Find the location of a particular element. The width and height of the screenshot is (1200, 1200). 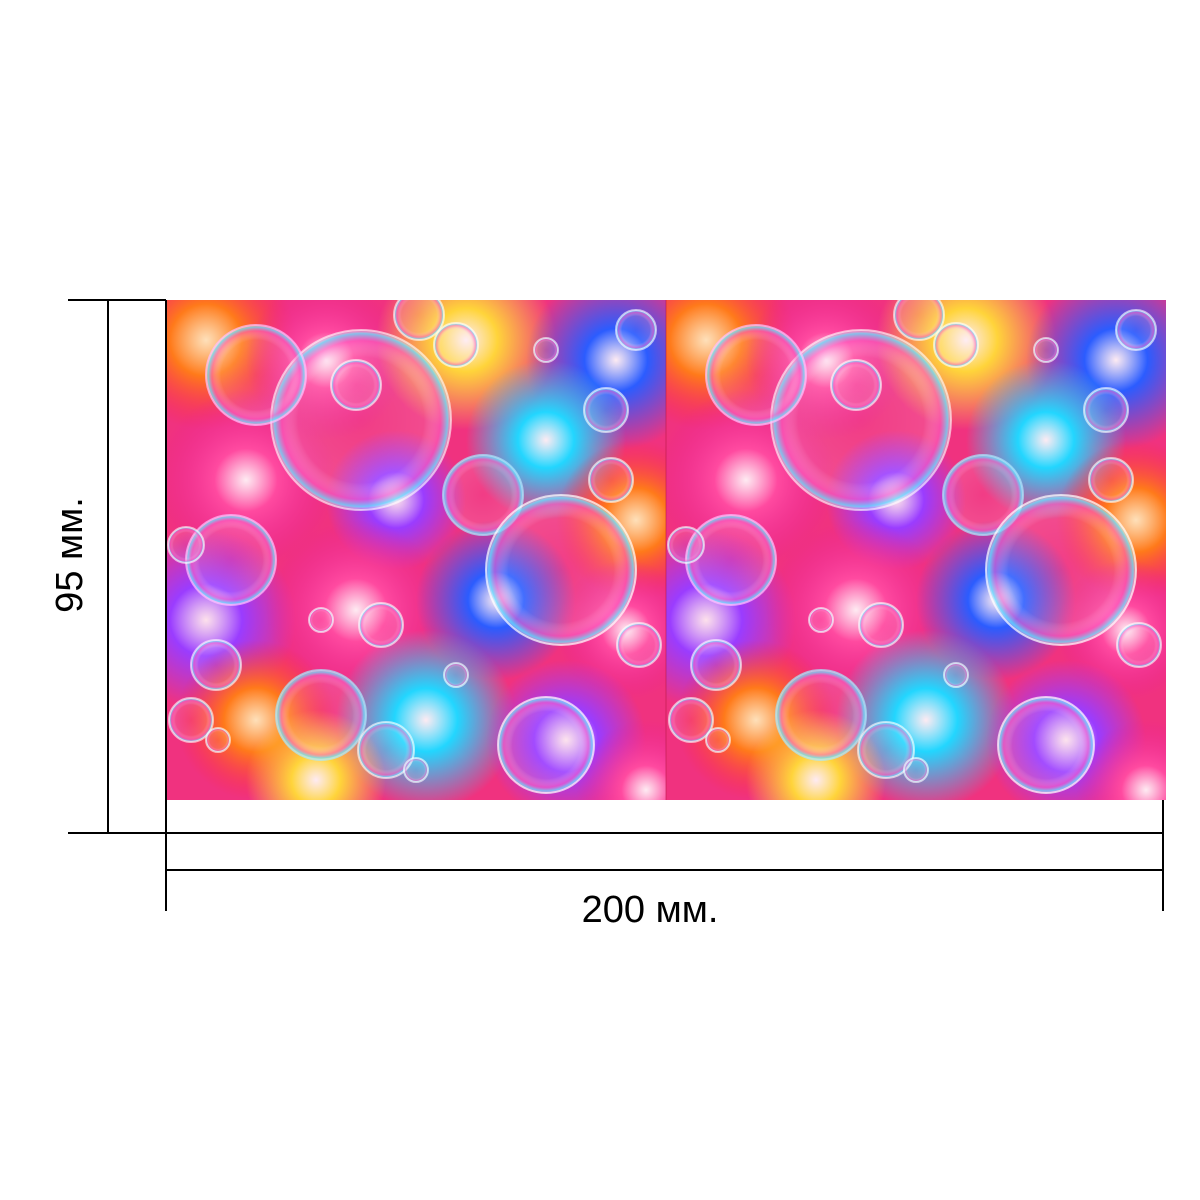

width-dimension is located at coordinates (664, 855).